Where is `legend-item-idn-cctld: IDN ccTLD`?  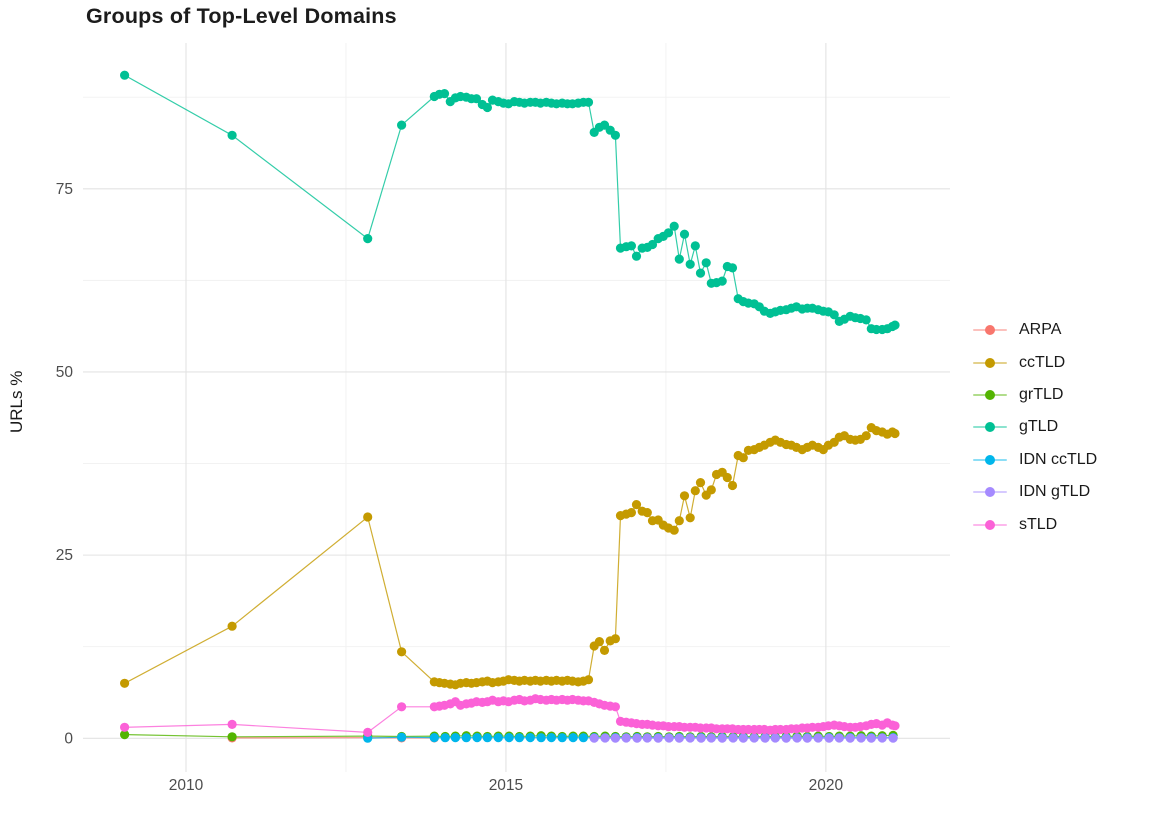
legend-item-idn-cctld: IDN ccTLD is located at coordinates (1035, 460).